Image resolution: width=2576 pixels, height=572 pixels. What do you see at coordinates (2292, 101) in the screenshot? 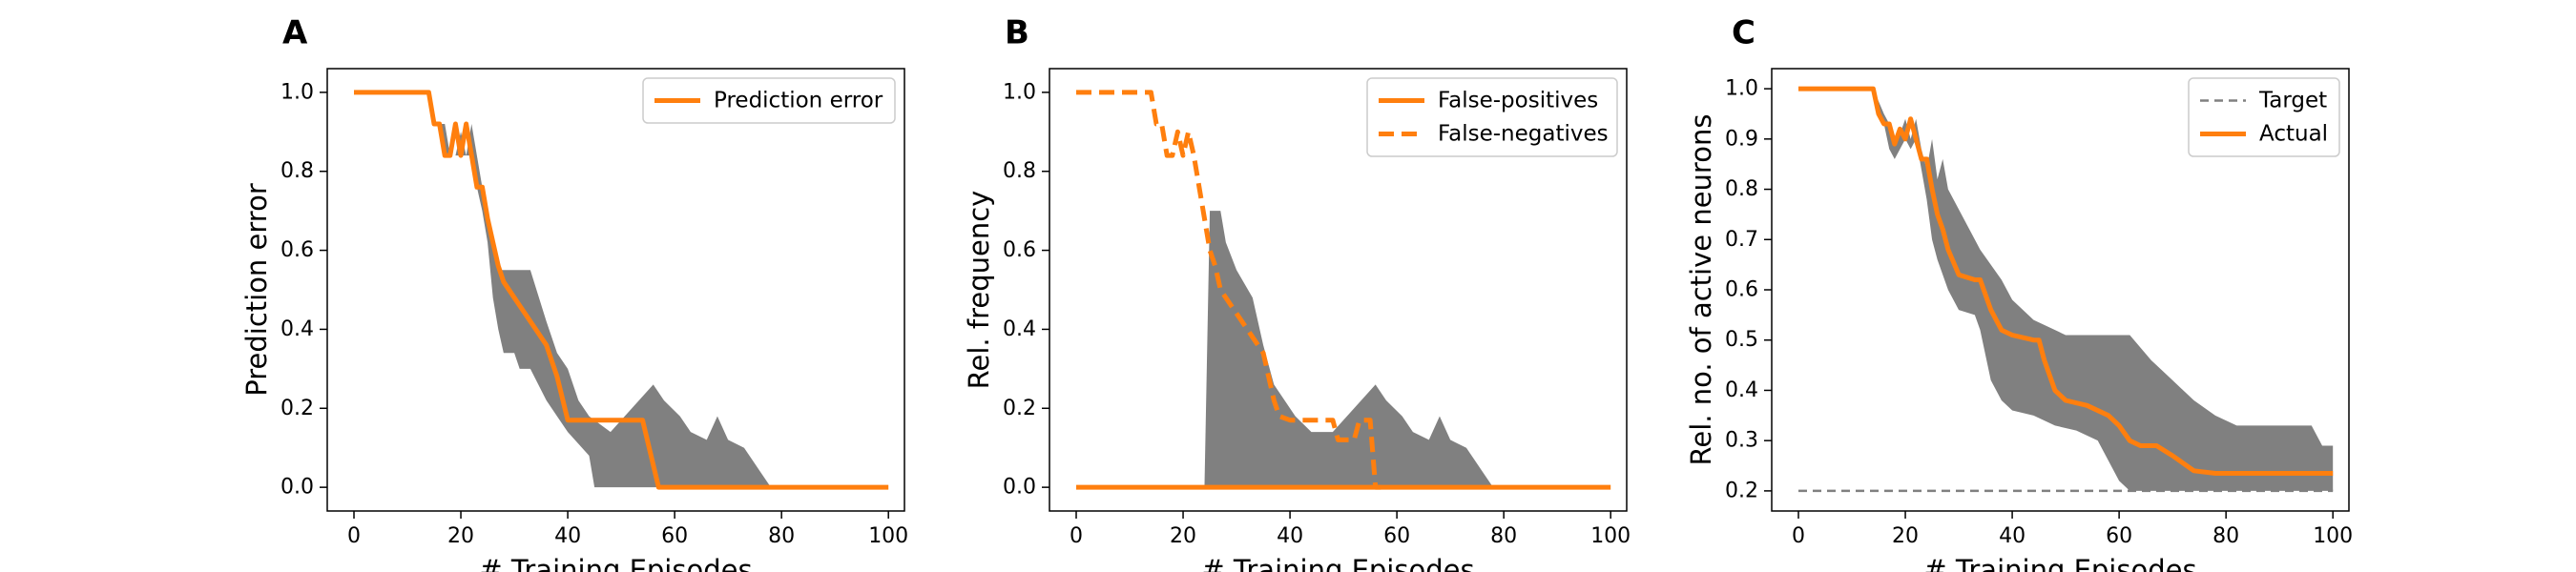
I see `legend-label: Target` at bounding box center [2292, 101].